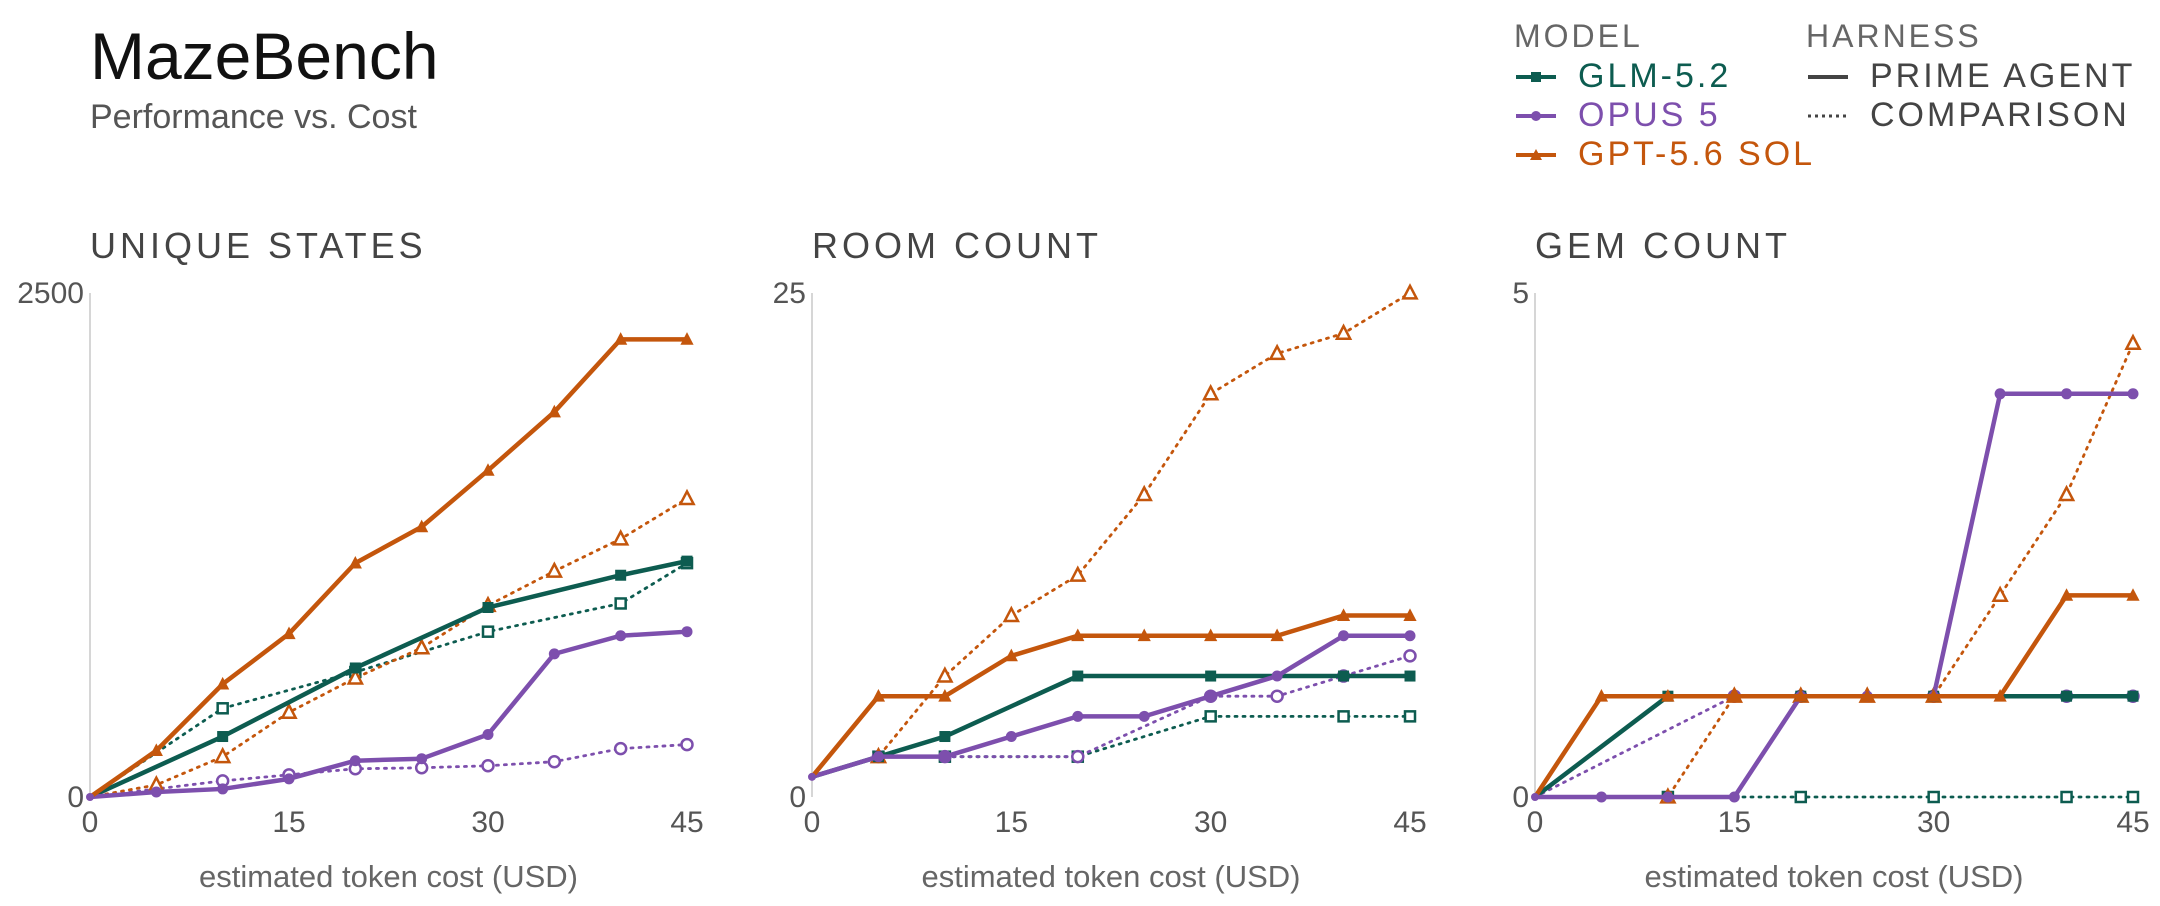 Image resolution: width=2160 pixels, height=906 pixels. What do you see at coordinates (1894, 36) in the screenshot?
I see `harness-legend-heading: HARNESS` at bounding box center [1894, 36].